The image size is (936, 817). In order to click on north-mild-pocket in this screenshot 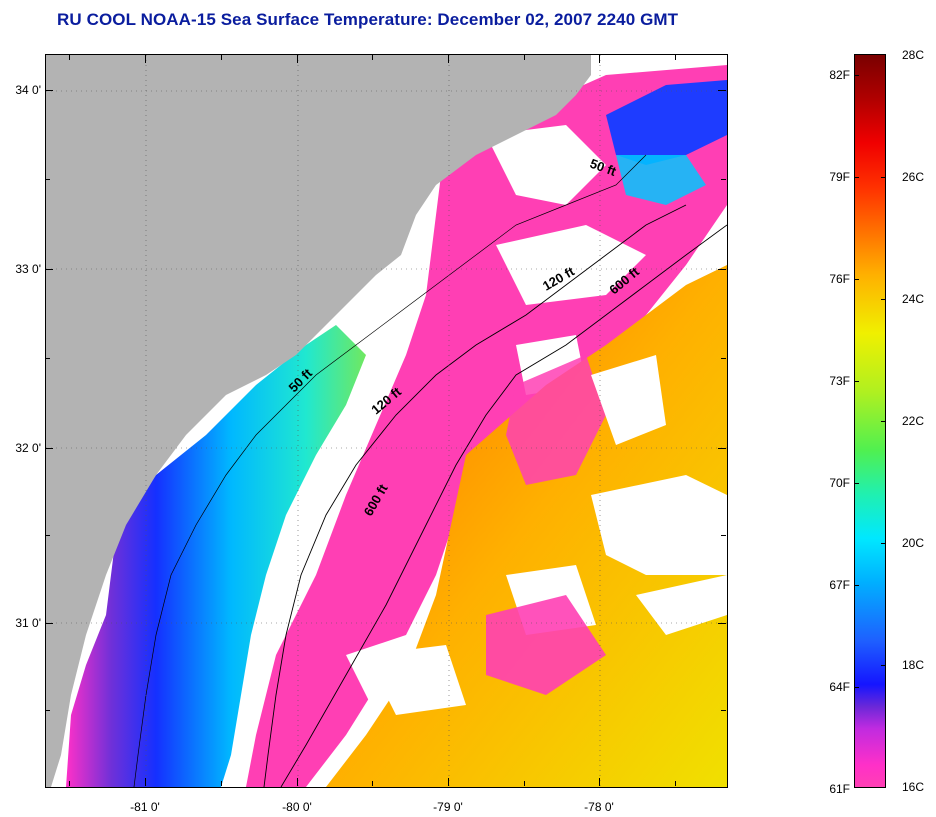, I will do `click(661, 180)`.